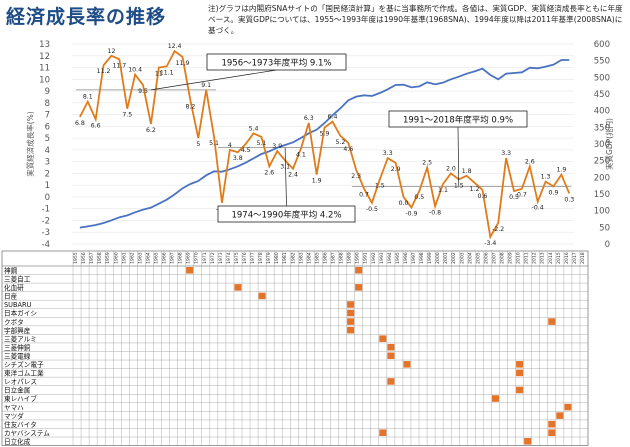 Image resolution: width=630 pixels, height=447 pixels. What do you see at coordinates (18, 305) in the screenshot?
I see `company-name: SUBARU` at bounding box center [18, 305].